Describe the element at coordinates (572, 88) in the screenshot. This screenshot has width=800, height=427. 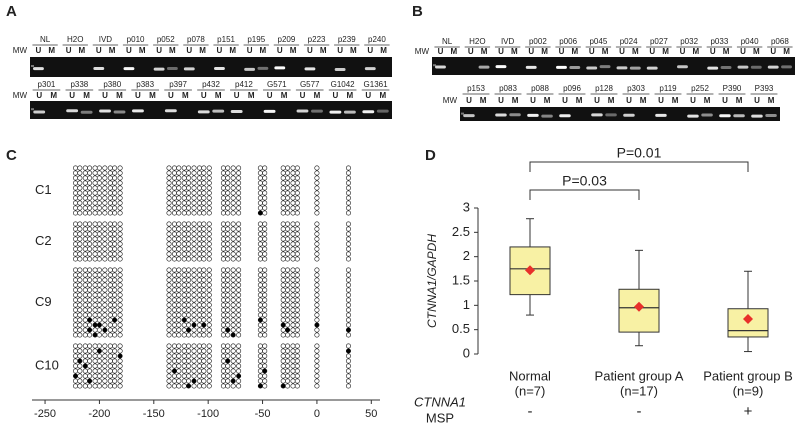
I see `sample-label: p096` at that location.